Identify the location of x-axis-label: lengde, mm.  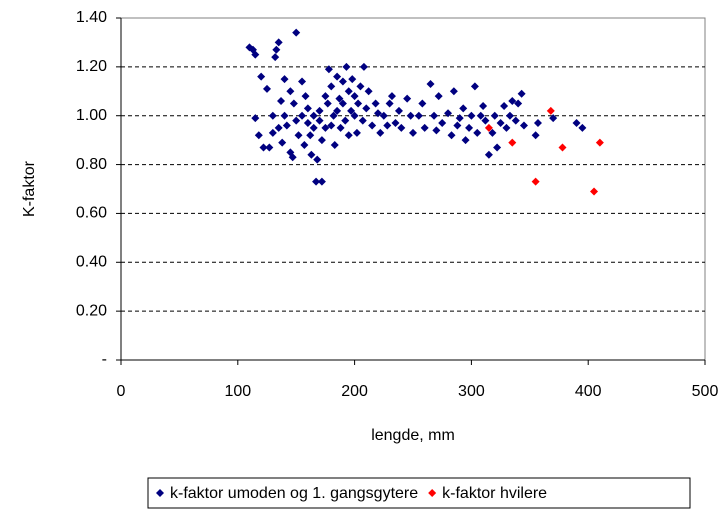
(413, 435).